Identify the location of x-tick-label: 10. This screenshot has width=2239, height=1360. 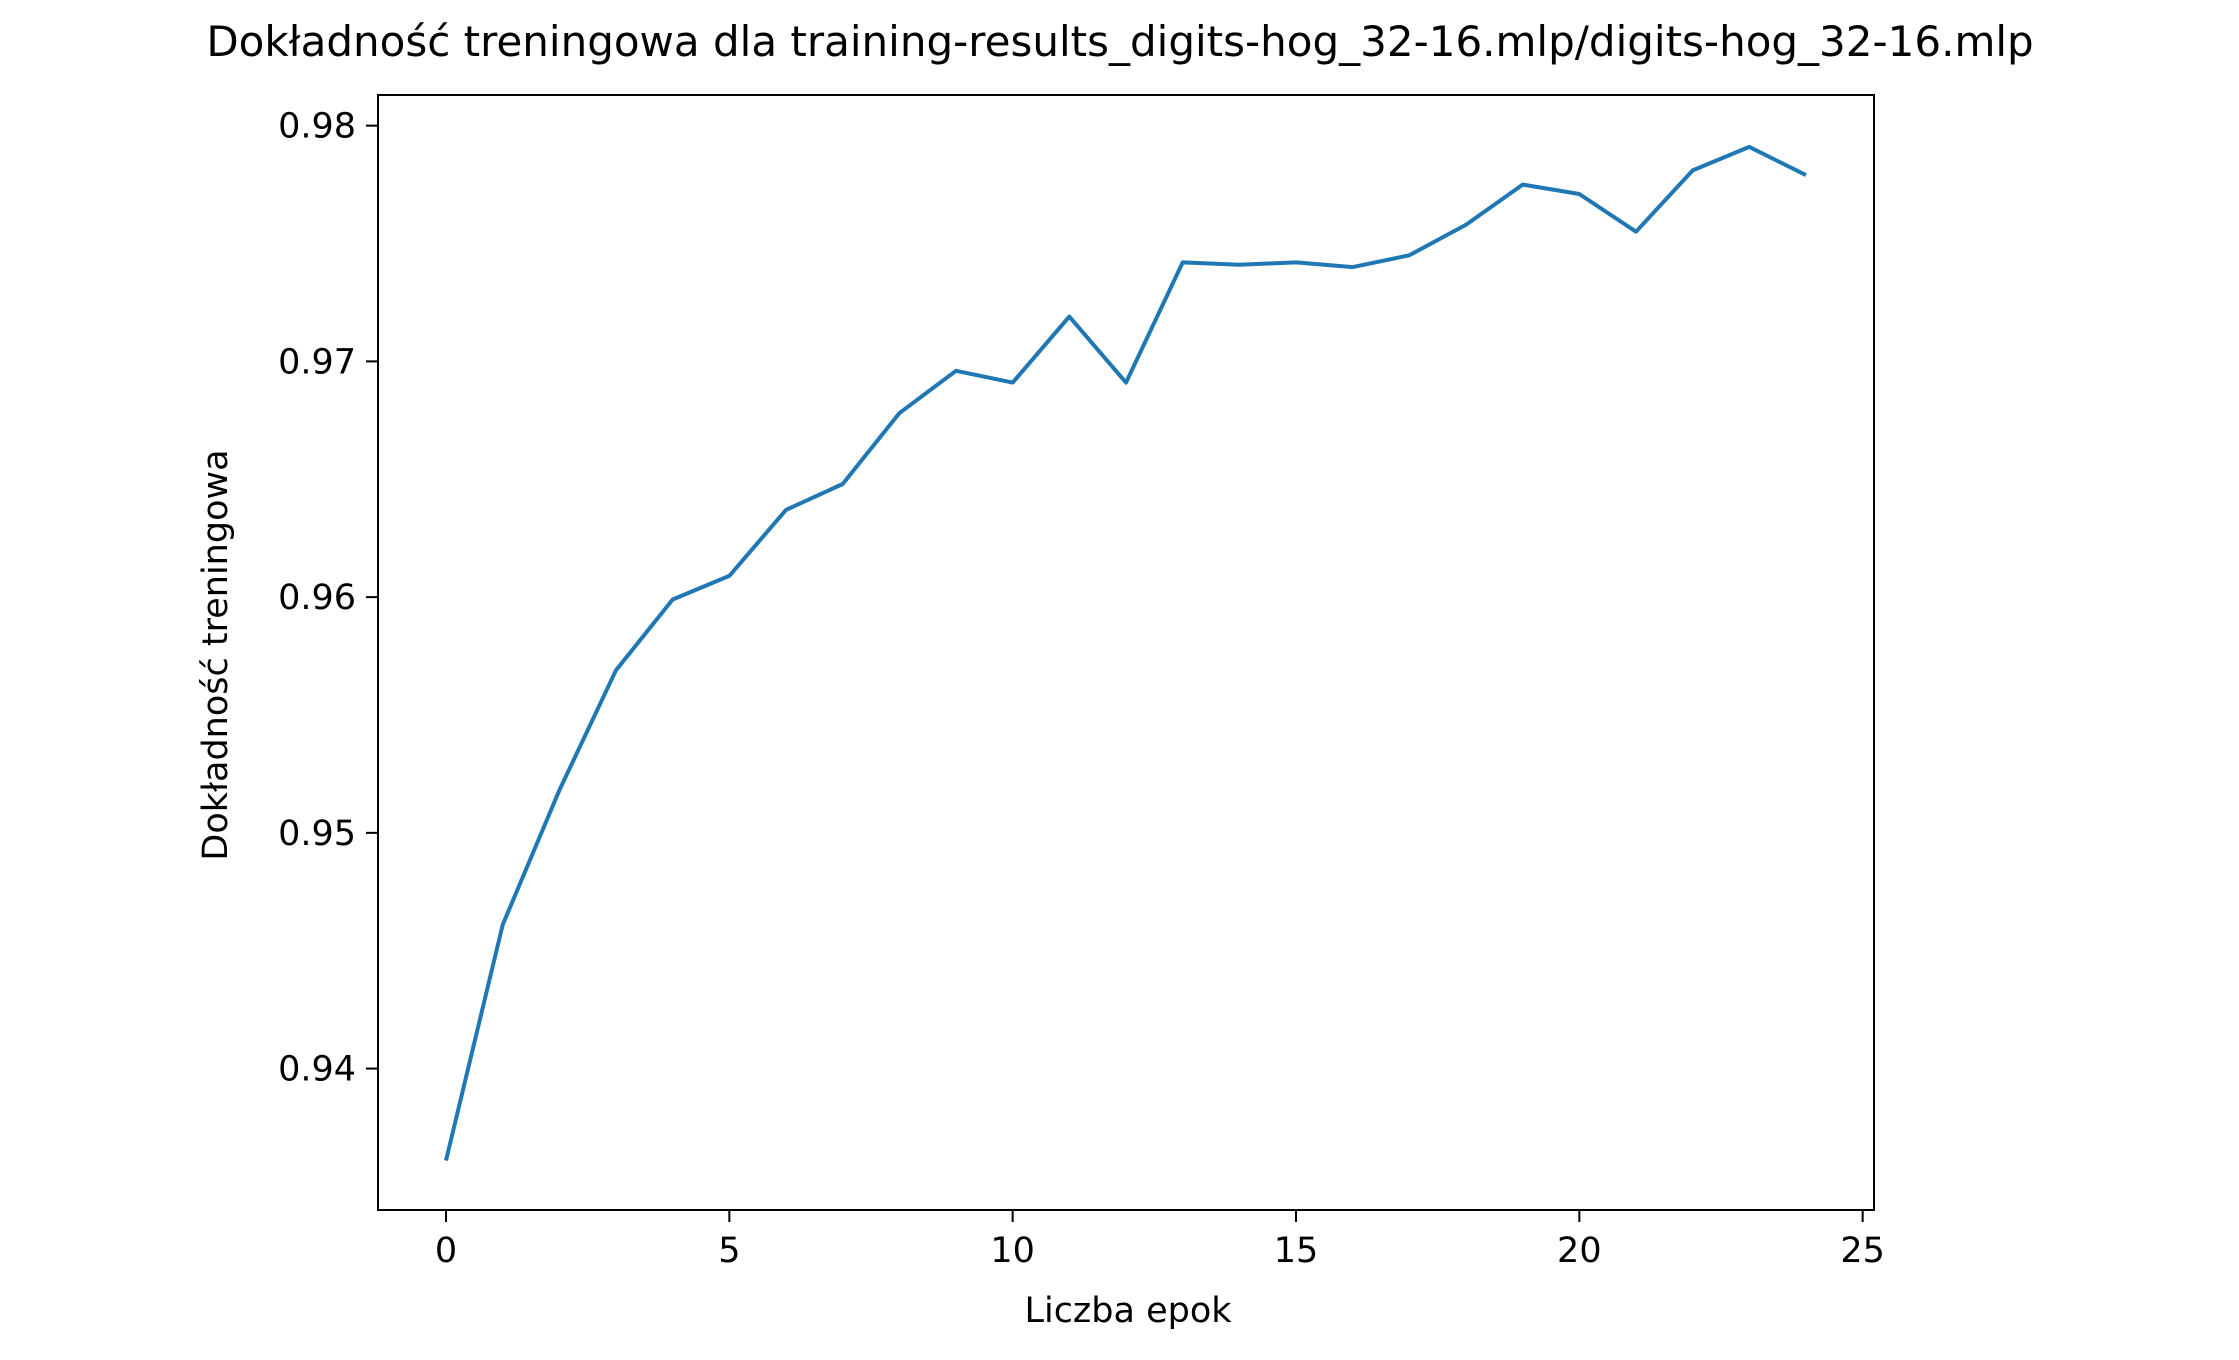
(1012, 1251).